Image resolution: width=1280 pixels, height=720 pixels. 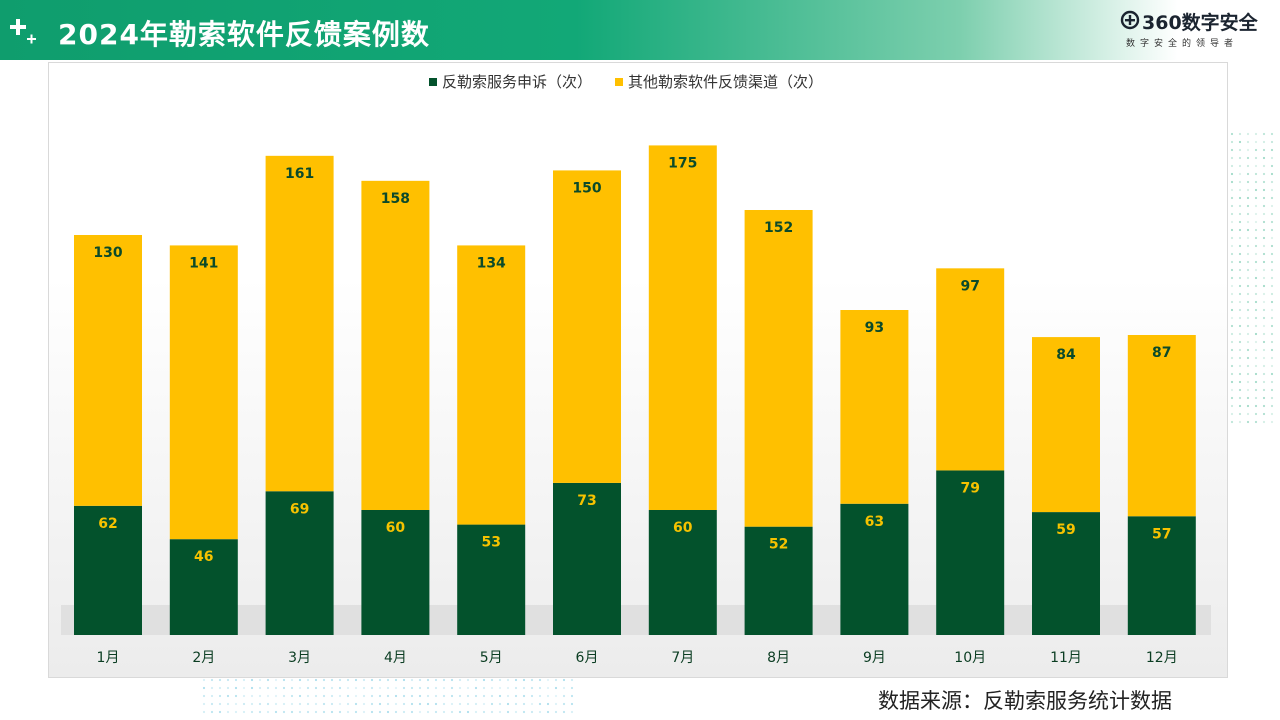 What do you see at coordinates (396, 528) in the screenshot?
I see `data-label: 60` at bounding box center [396, 528].